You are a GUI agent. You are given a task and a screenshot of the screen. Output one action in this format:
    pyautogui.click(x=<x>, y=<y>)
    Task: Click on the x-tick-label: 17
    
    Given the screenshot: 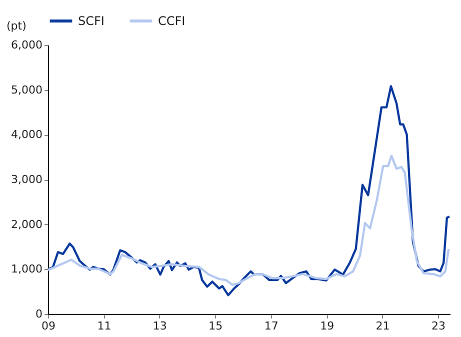 What is the action you would take?
    pyautogui.click(x=271, y=326)
    